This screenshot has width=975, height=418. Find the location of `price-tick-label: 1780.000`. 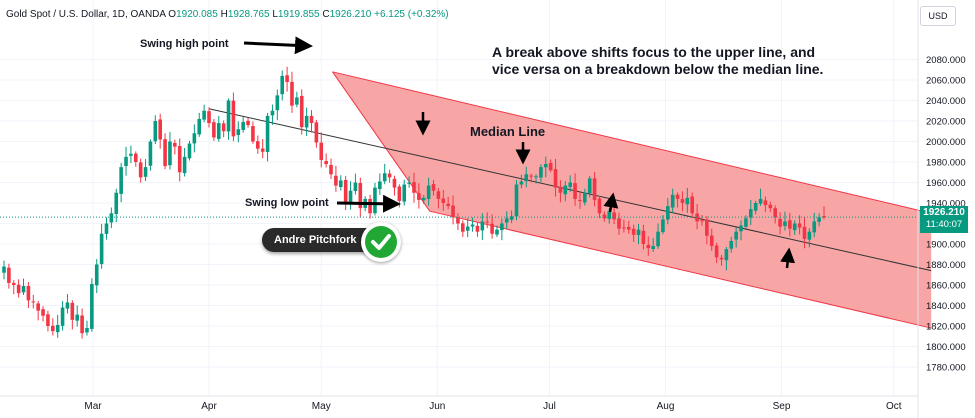

price-tick-label: 1780.000 is located at coordinates (946, 368).